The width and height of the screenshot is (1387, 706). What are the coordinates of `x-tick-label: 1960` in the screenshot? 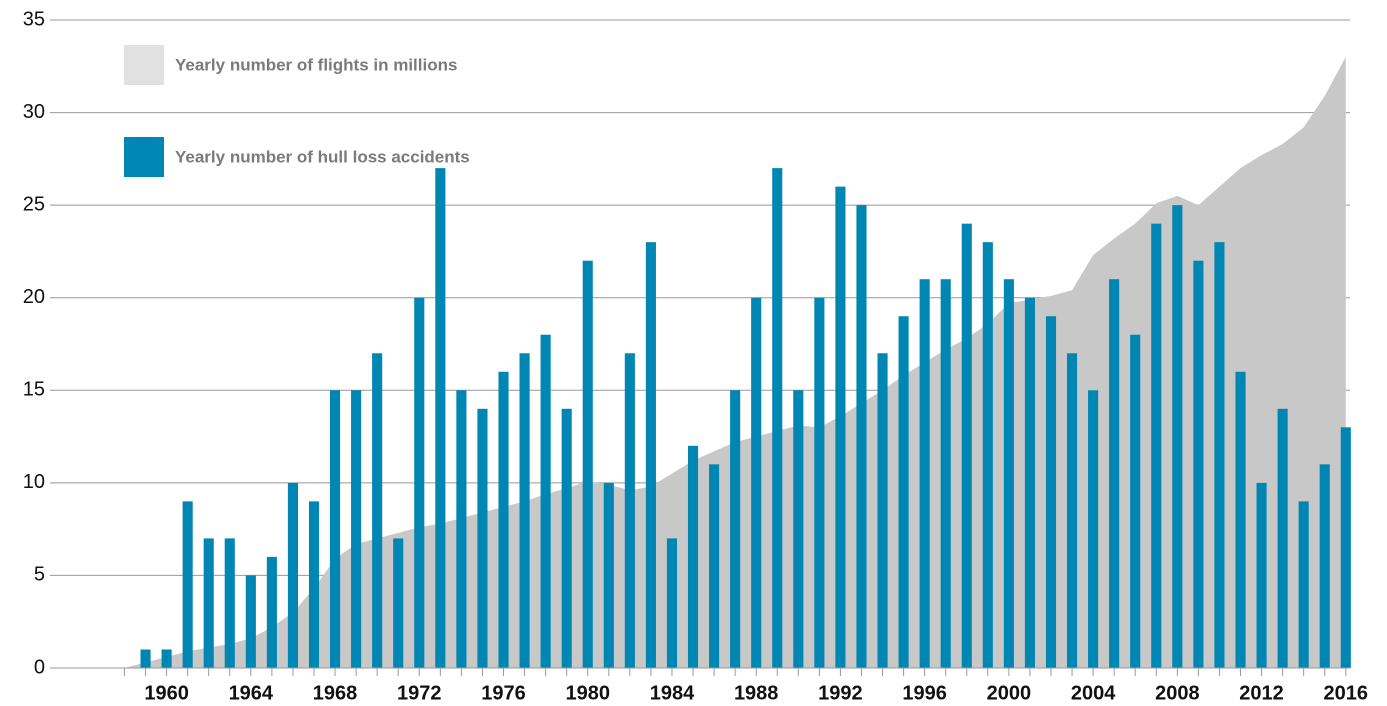 It's located at (166, 693).